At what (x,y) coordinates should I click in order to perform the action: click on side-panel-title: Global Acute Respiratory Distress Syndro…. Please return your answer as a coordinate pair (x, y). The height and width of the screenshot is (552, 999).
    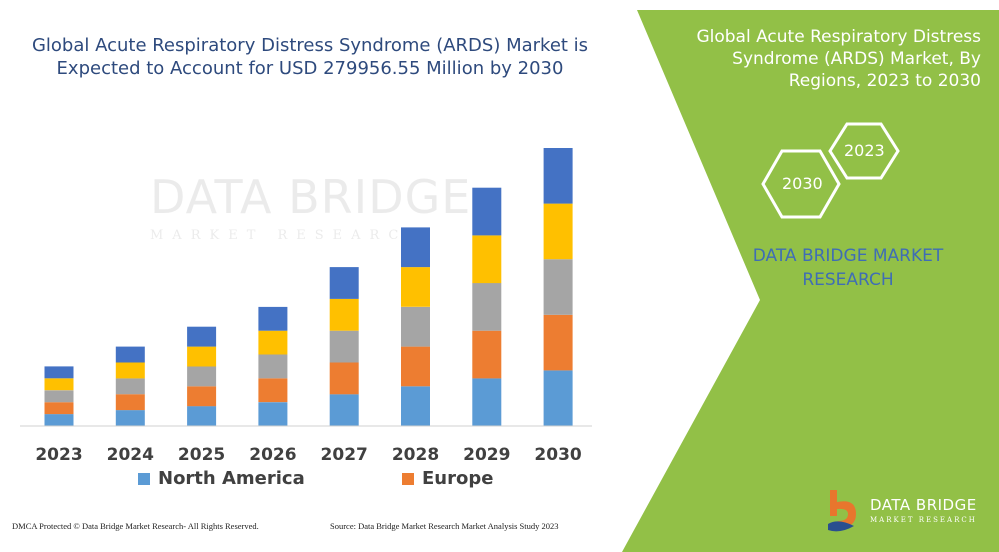
    Looking at the image, I should click on (838, 59).